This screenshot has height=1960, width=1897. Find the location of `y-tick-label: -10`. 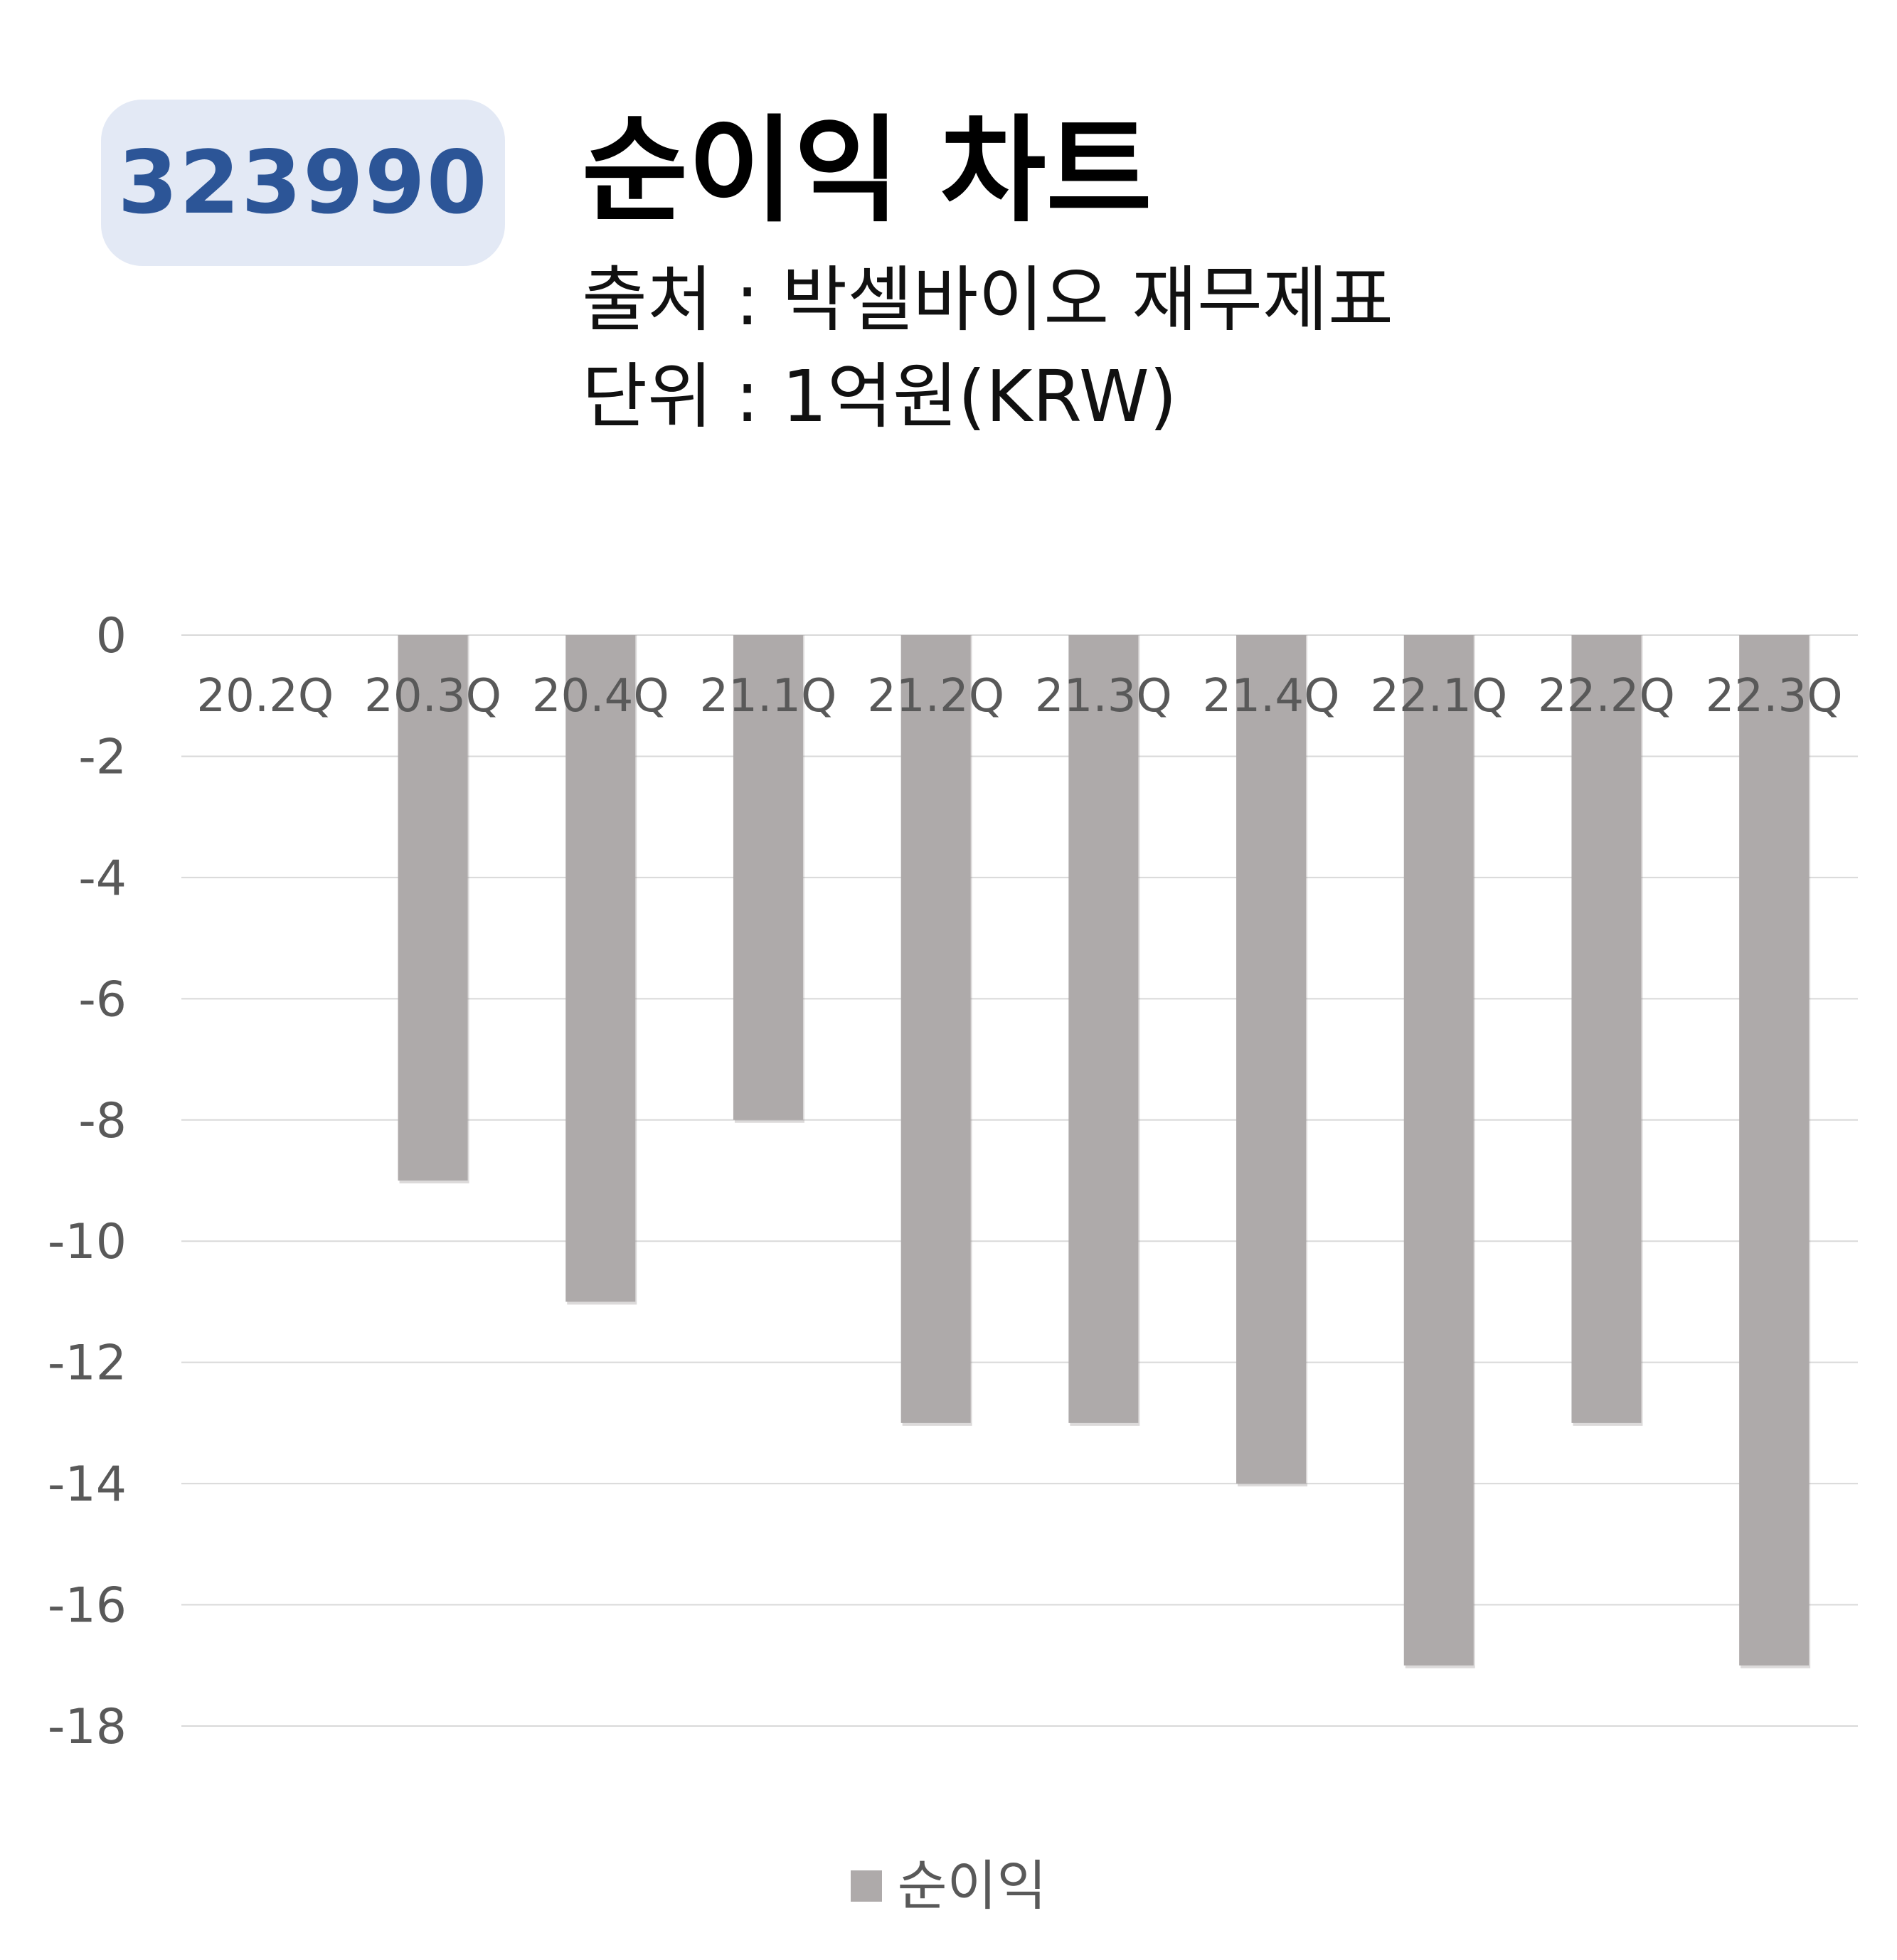

y-tick-label: -10 is located at coordinates (87, 1242).